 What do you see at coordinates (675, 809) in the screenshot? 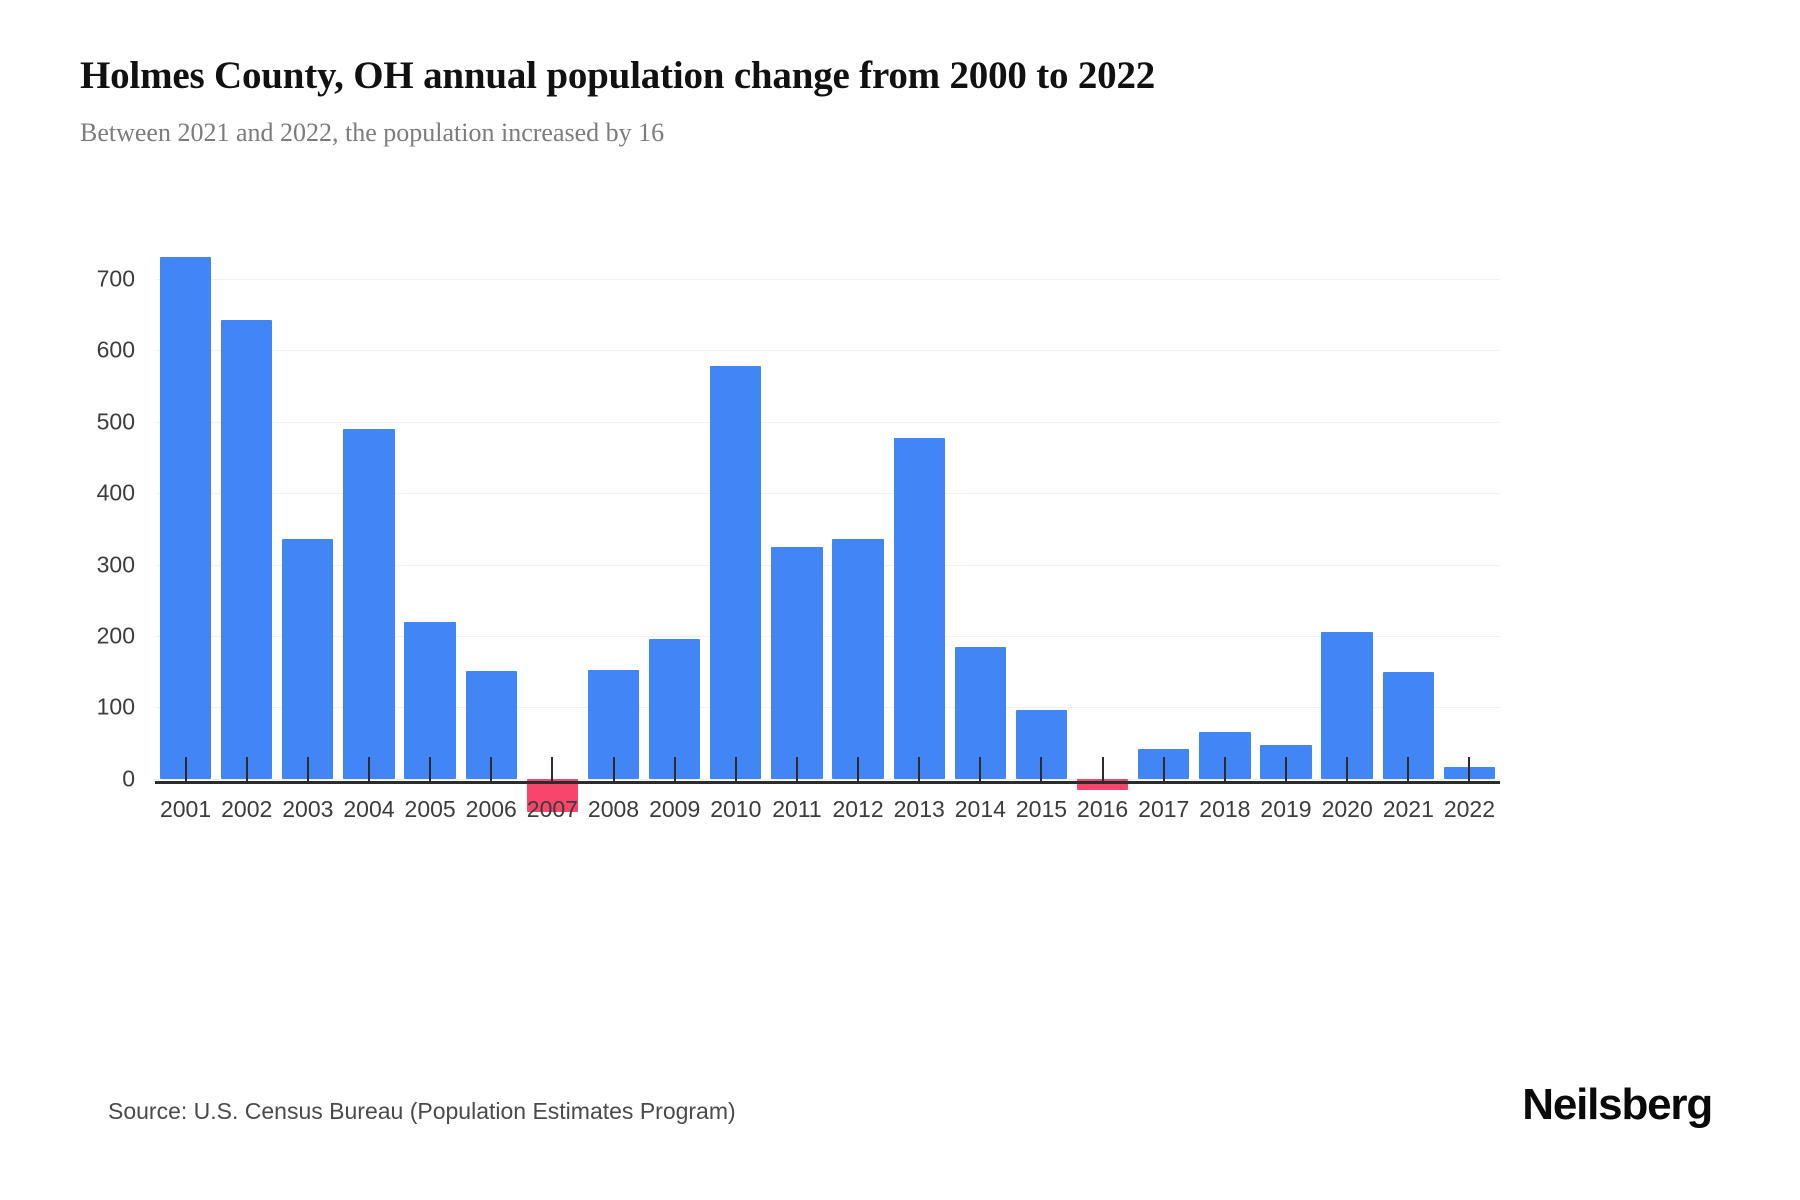
I see `x-axis-tick-label: 2009` at bounding box center [675, 809].